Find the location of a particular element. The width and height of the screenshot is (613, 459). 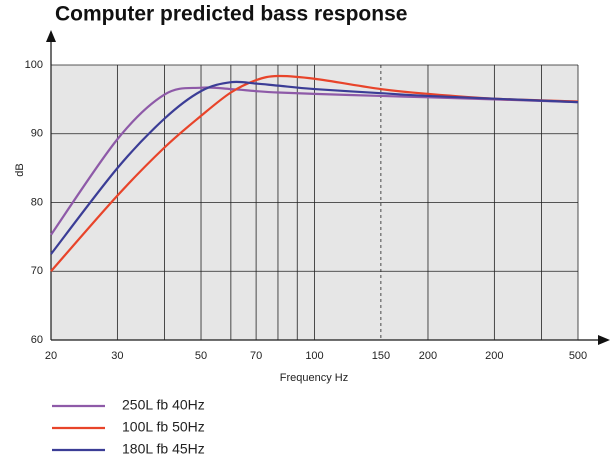

x-tick-label: 150 is located at coordinates (381, 356).